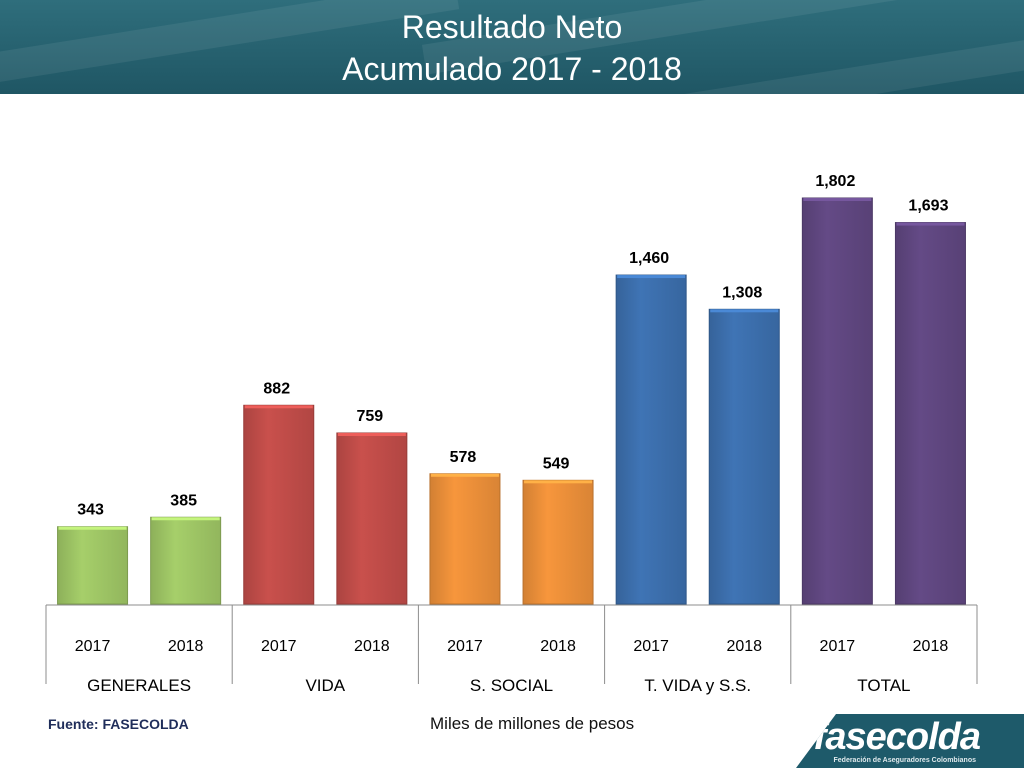 The height and width of the screenshot is (768, 1024). Describe the element at coordinates (93, 565) in the screenshot. I see `bar-generales-2017` at that location.